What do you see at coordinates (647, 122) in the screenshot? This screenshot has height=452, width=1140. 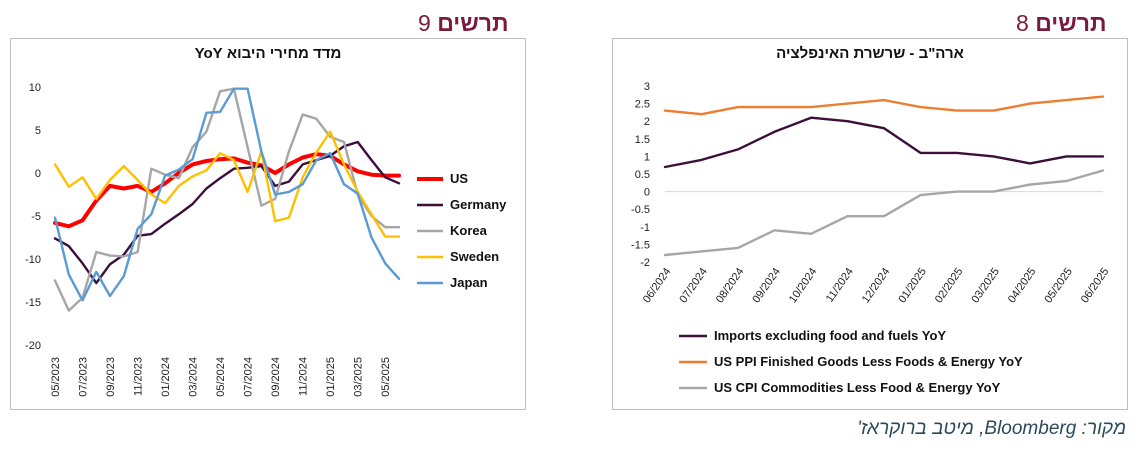 I see `y-tick-label: 2` at bounding box center [647, 122].